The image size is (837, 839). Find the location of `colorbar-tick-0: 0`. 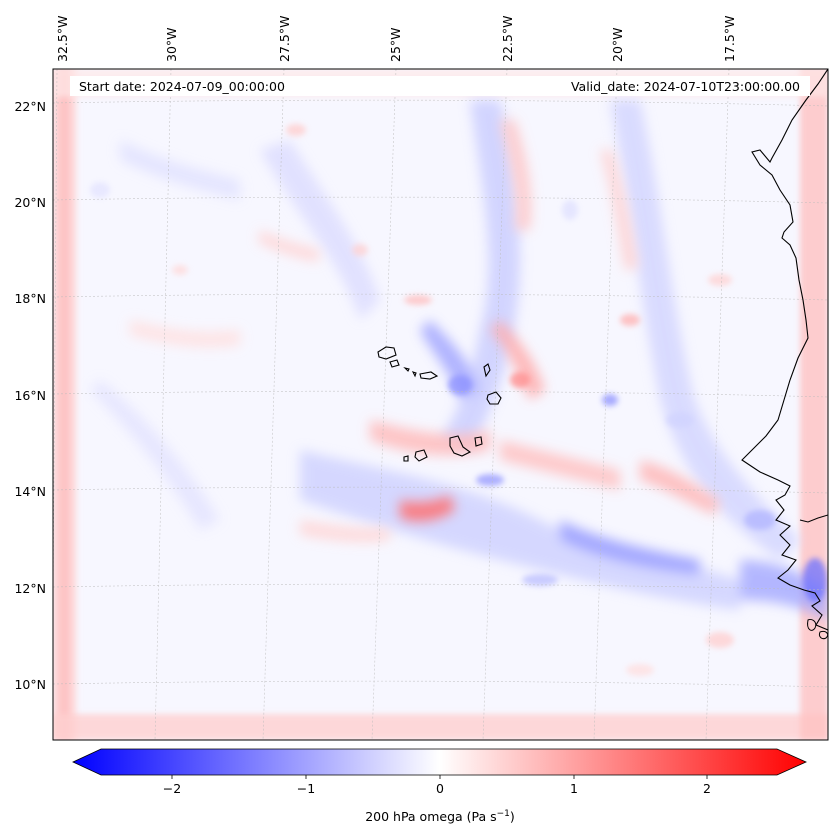

colorbar-tick-0: 0 is located at coordinates (440, 788).